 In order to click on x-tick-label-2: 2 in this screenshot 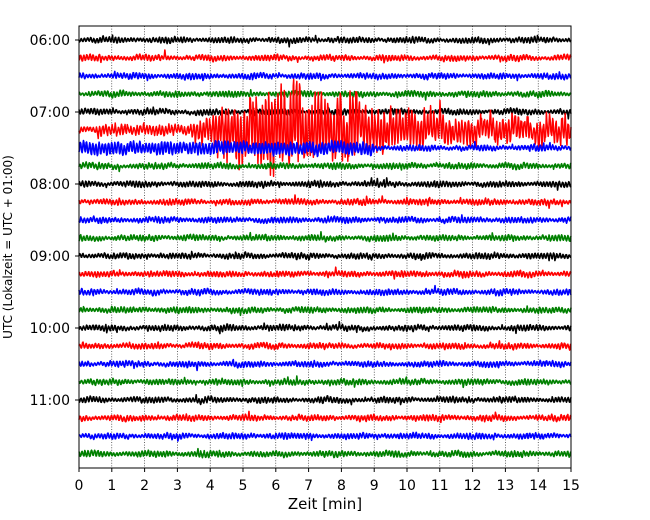, I will do `click(144, 486)`.